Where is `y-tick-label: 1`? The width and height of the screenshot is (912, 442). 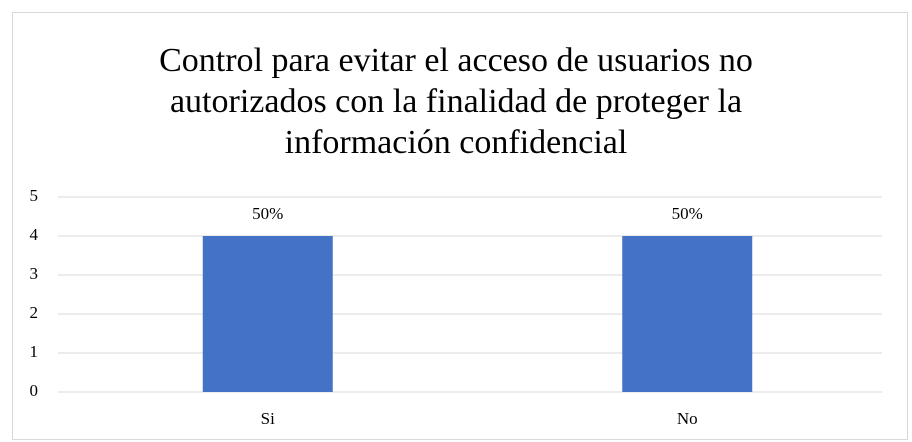
y-tick-label: 1 is located at coordinates (34, 351).